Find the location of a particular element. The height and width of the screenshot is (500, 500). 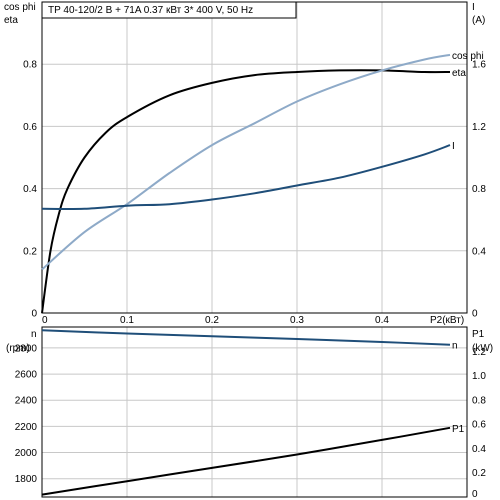

bottom-right-tick-label: 1.2 is located at coordinates (479, 352).